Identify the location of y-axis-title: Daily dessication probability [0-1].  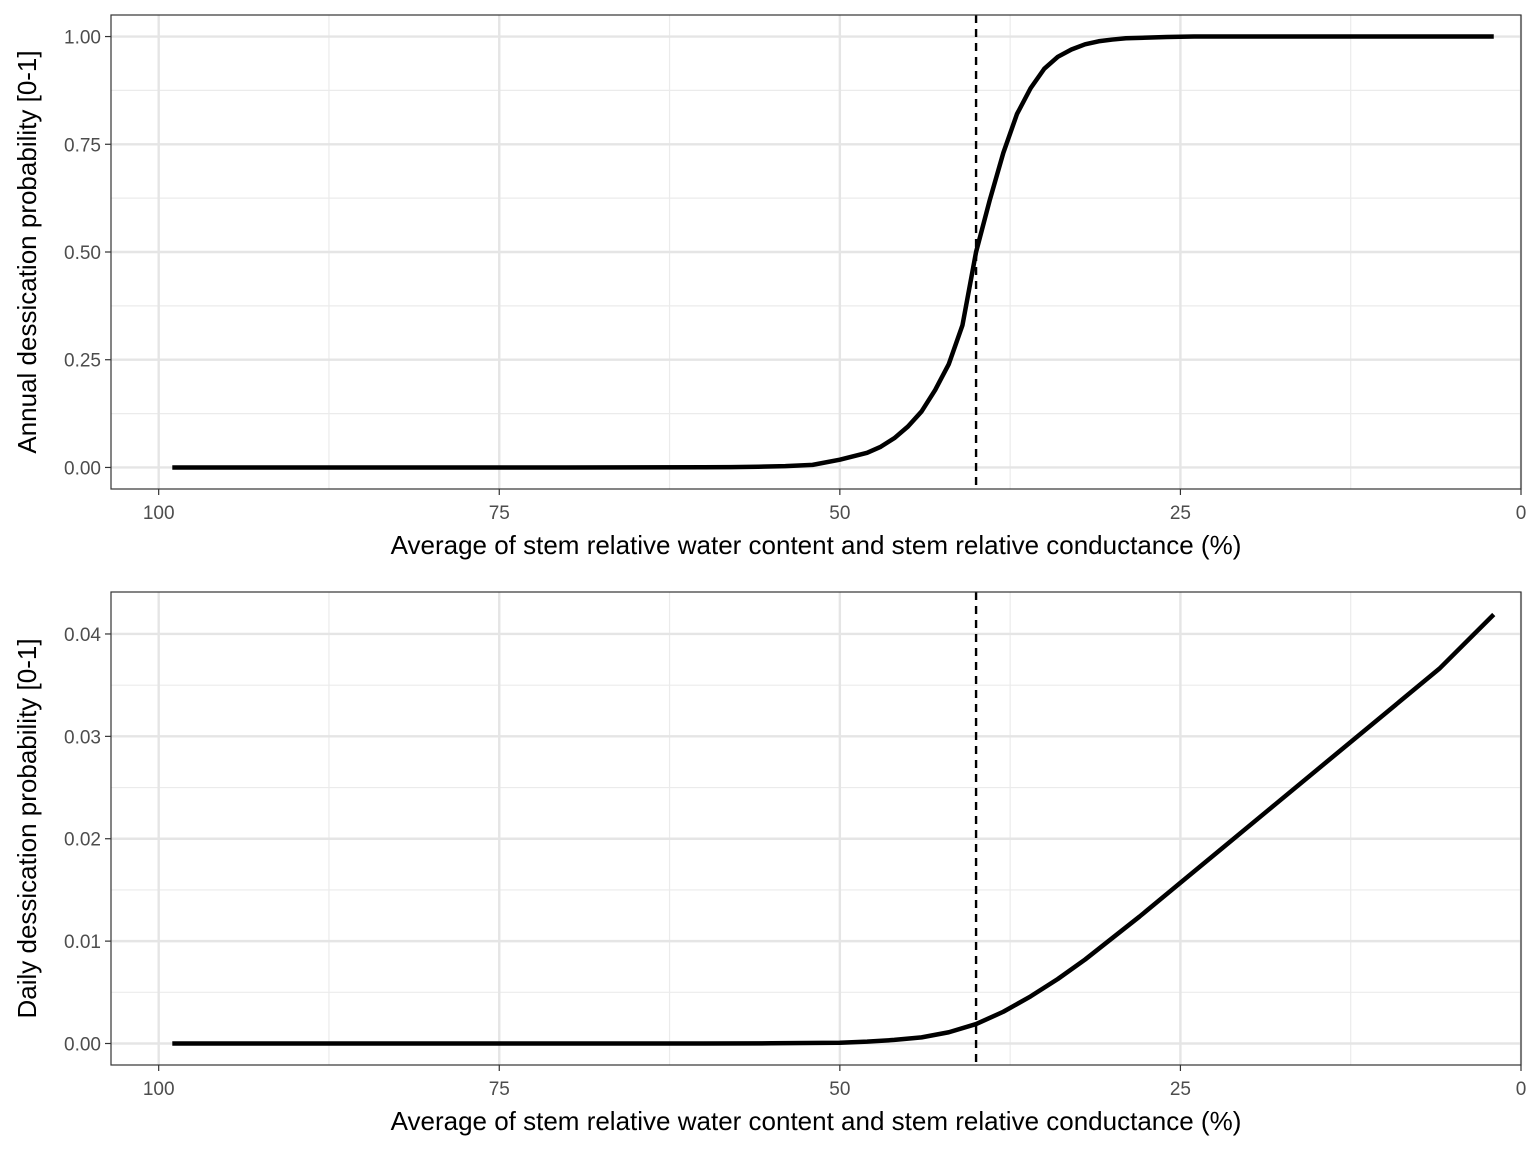
(27, 828).